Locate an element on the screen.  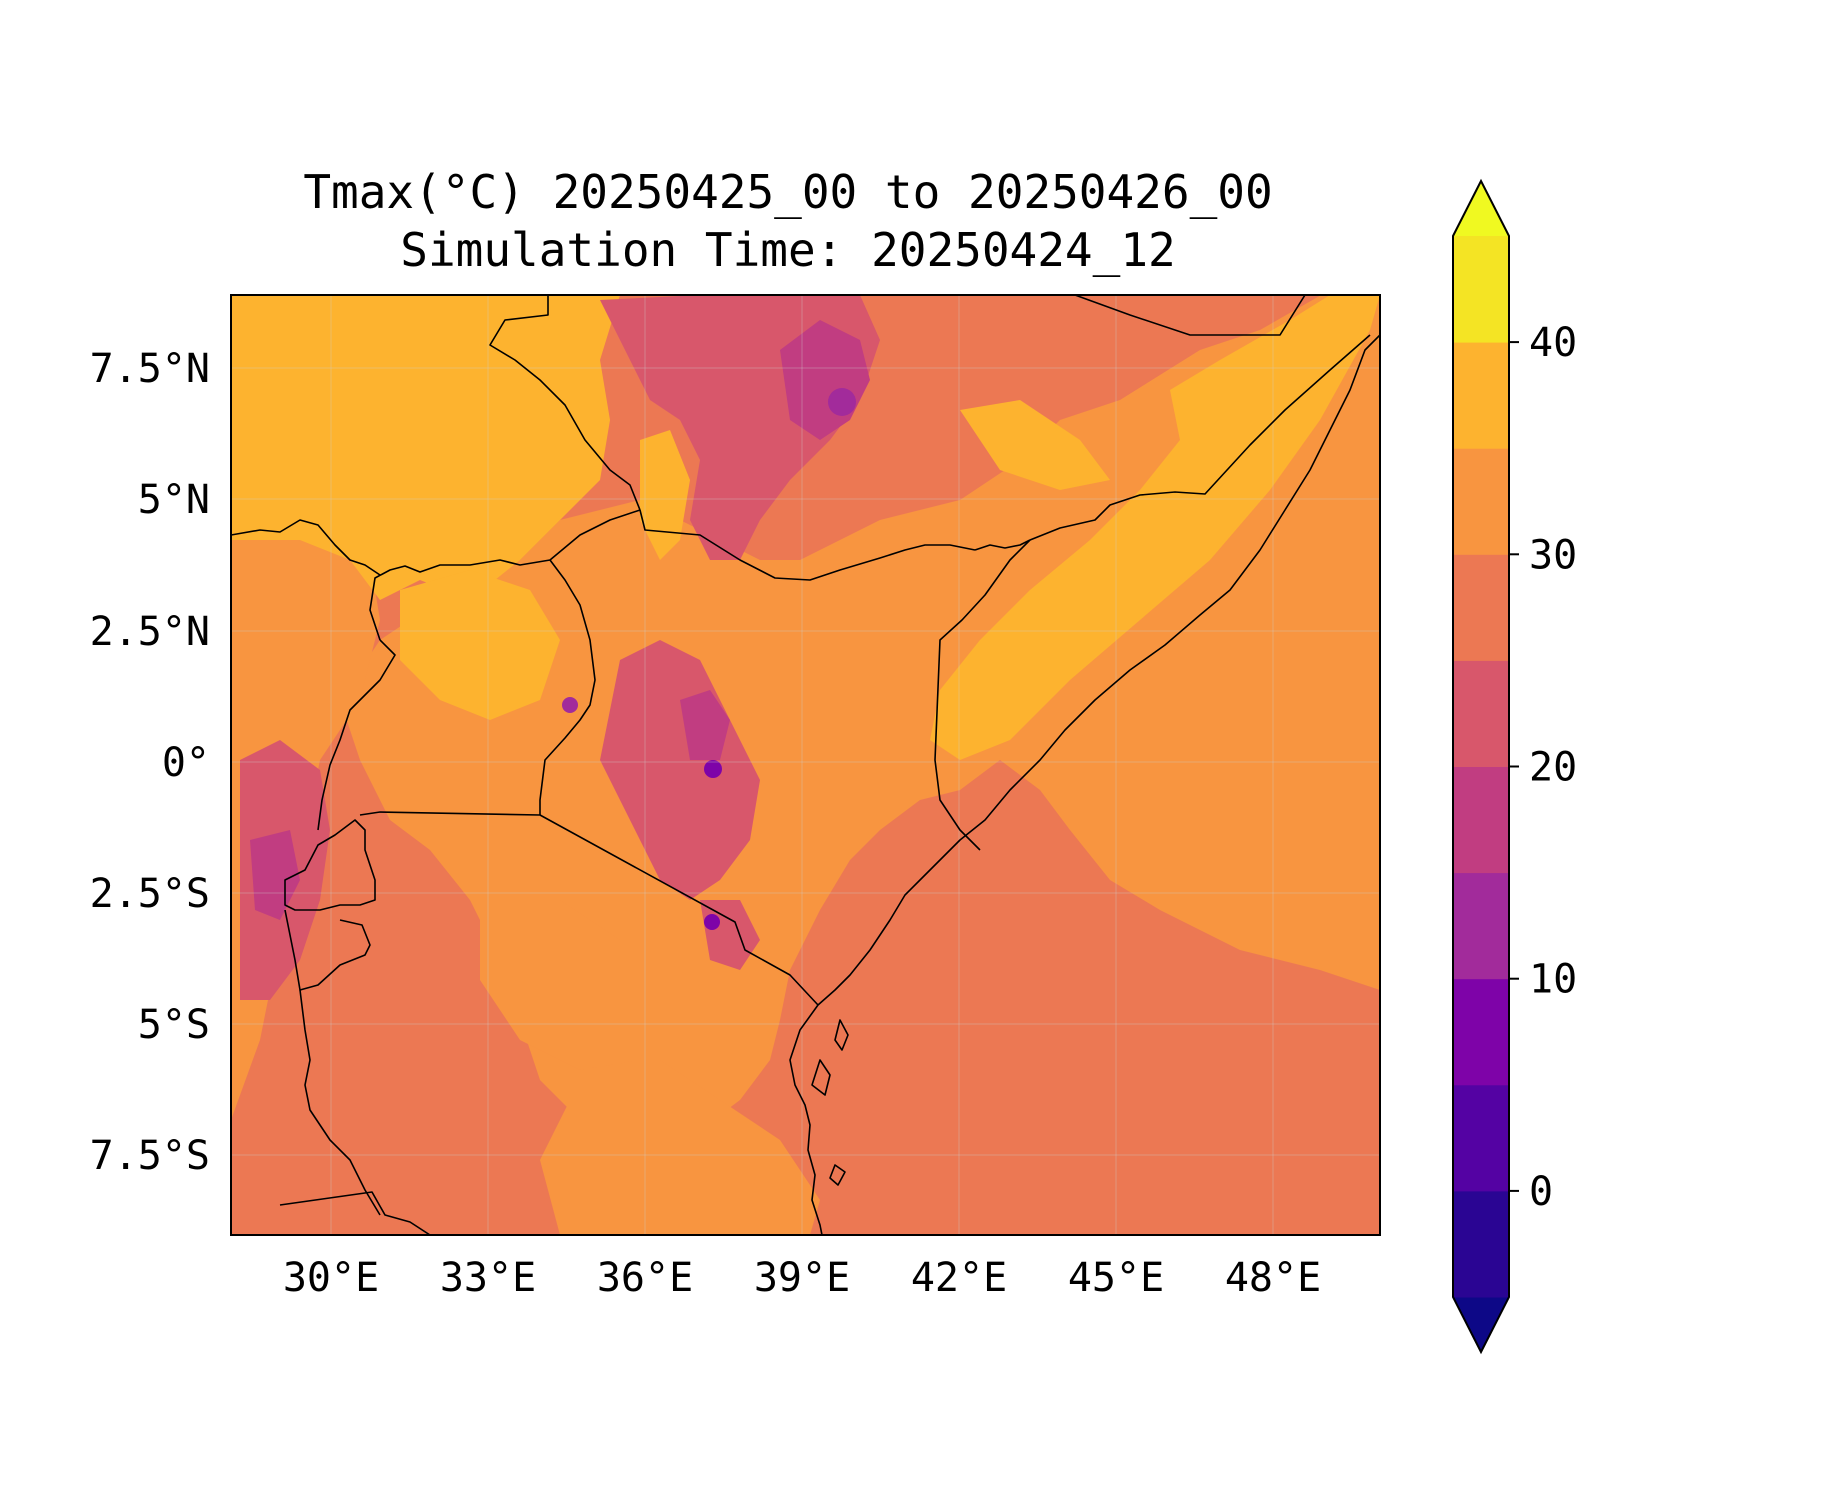
field-30-35-south is located at coordinates (680, 1147).